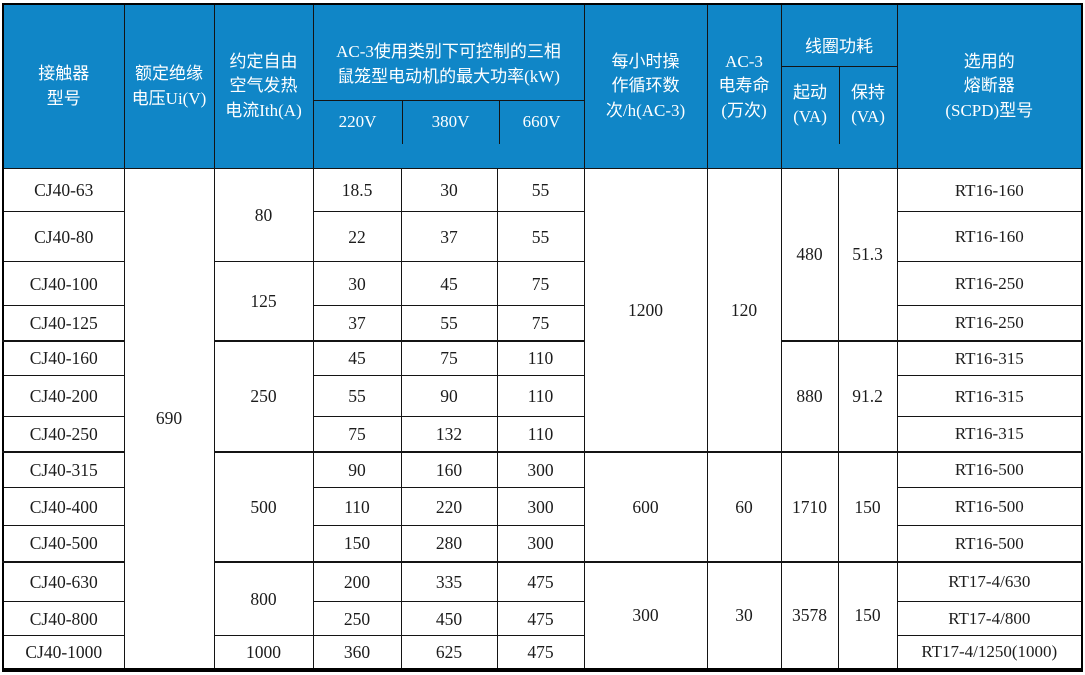 This screenshot has width=1085, height=675. What do you see at coordinates (357, 653) in the screenshot?
I see `cell-220v: 360` at bounding box center [357, 653].